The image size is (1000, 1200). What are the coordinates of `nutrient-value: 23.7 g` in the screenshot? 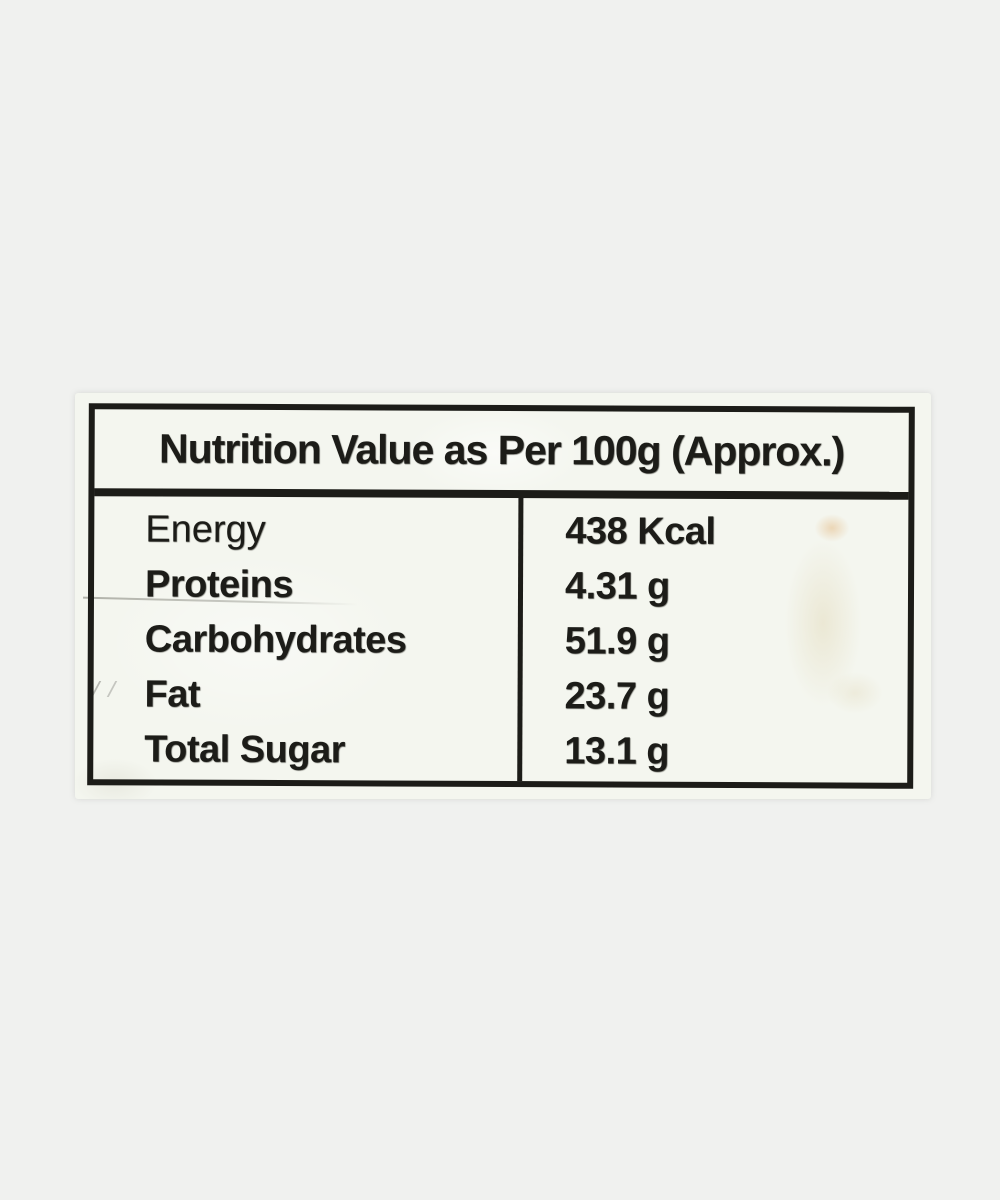 It's located at (617, 696).